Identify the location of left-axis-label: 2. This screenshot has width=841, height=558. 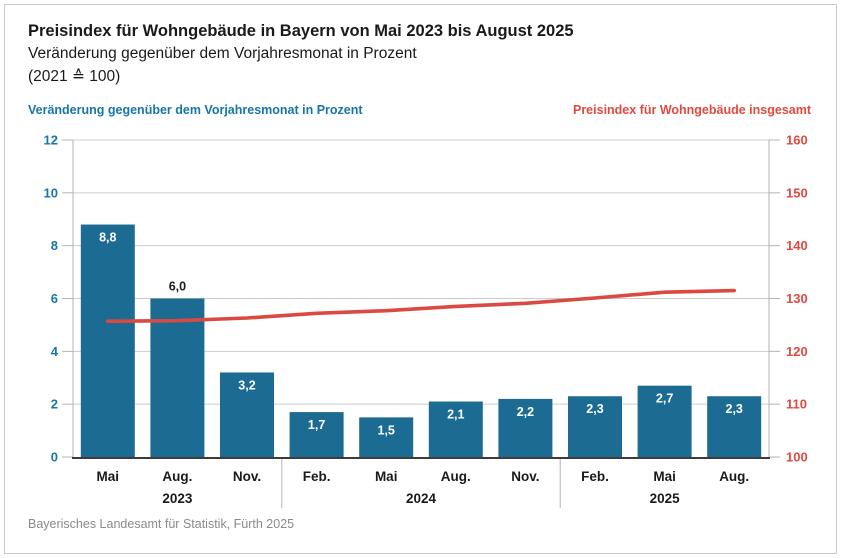
(54, 404).